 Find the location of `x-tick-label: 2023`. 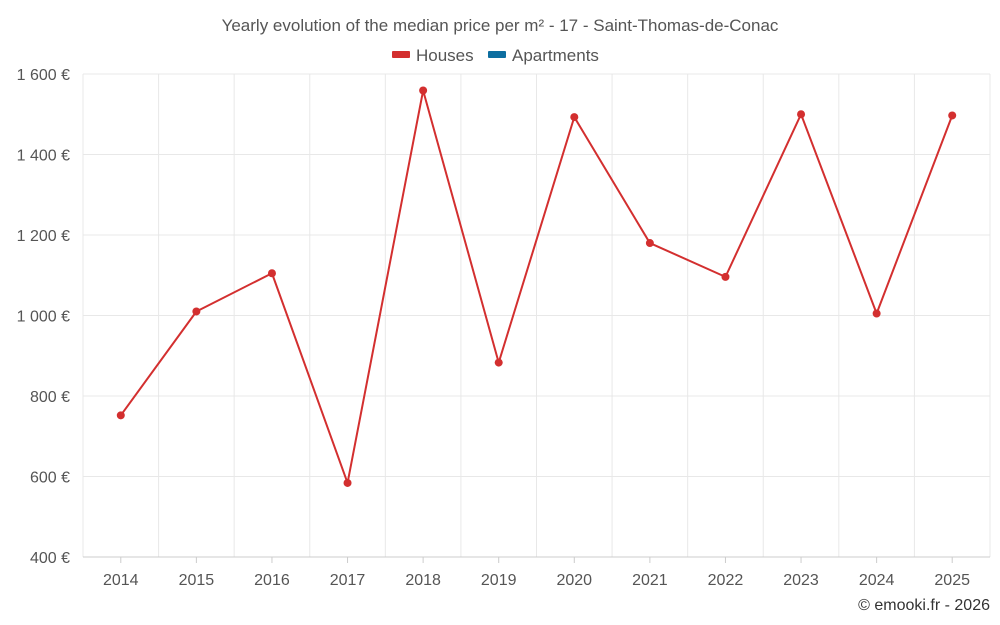

x-tick-label: 2023 is located at coordinates (801, 580).